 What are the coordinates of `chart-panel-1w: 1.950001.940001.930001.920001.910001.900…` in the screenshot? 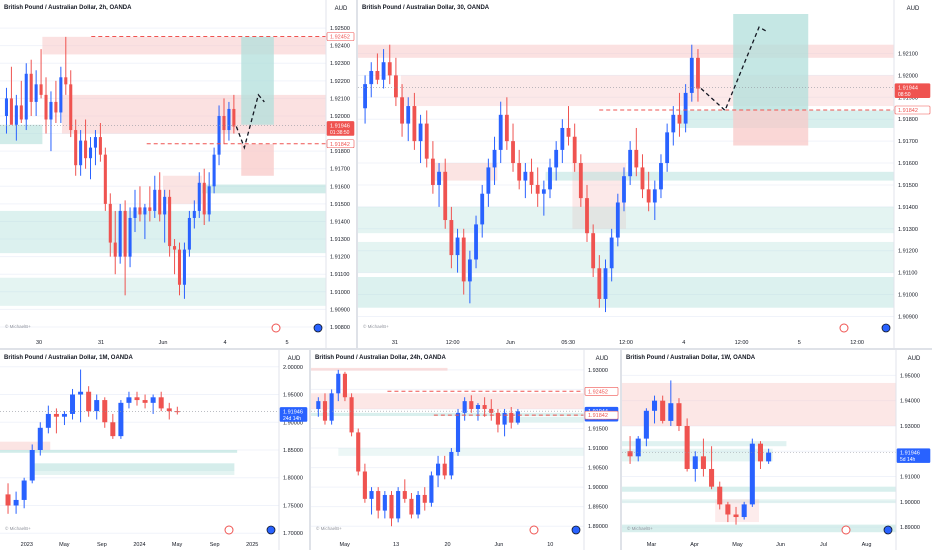 It's located at (777, 450).